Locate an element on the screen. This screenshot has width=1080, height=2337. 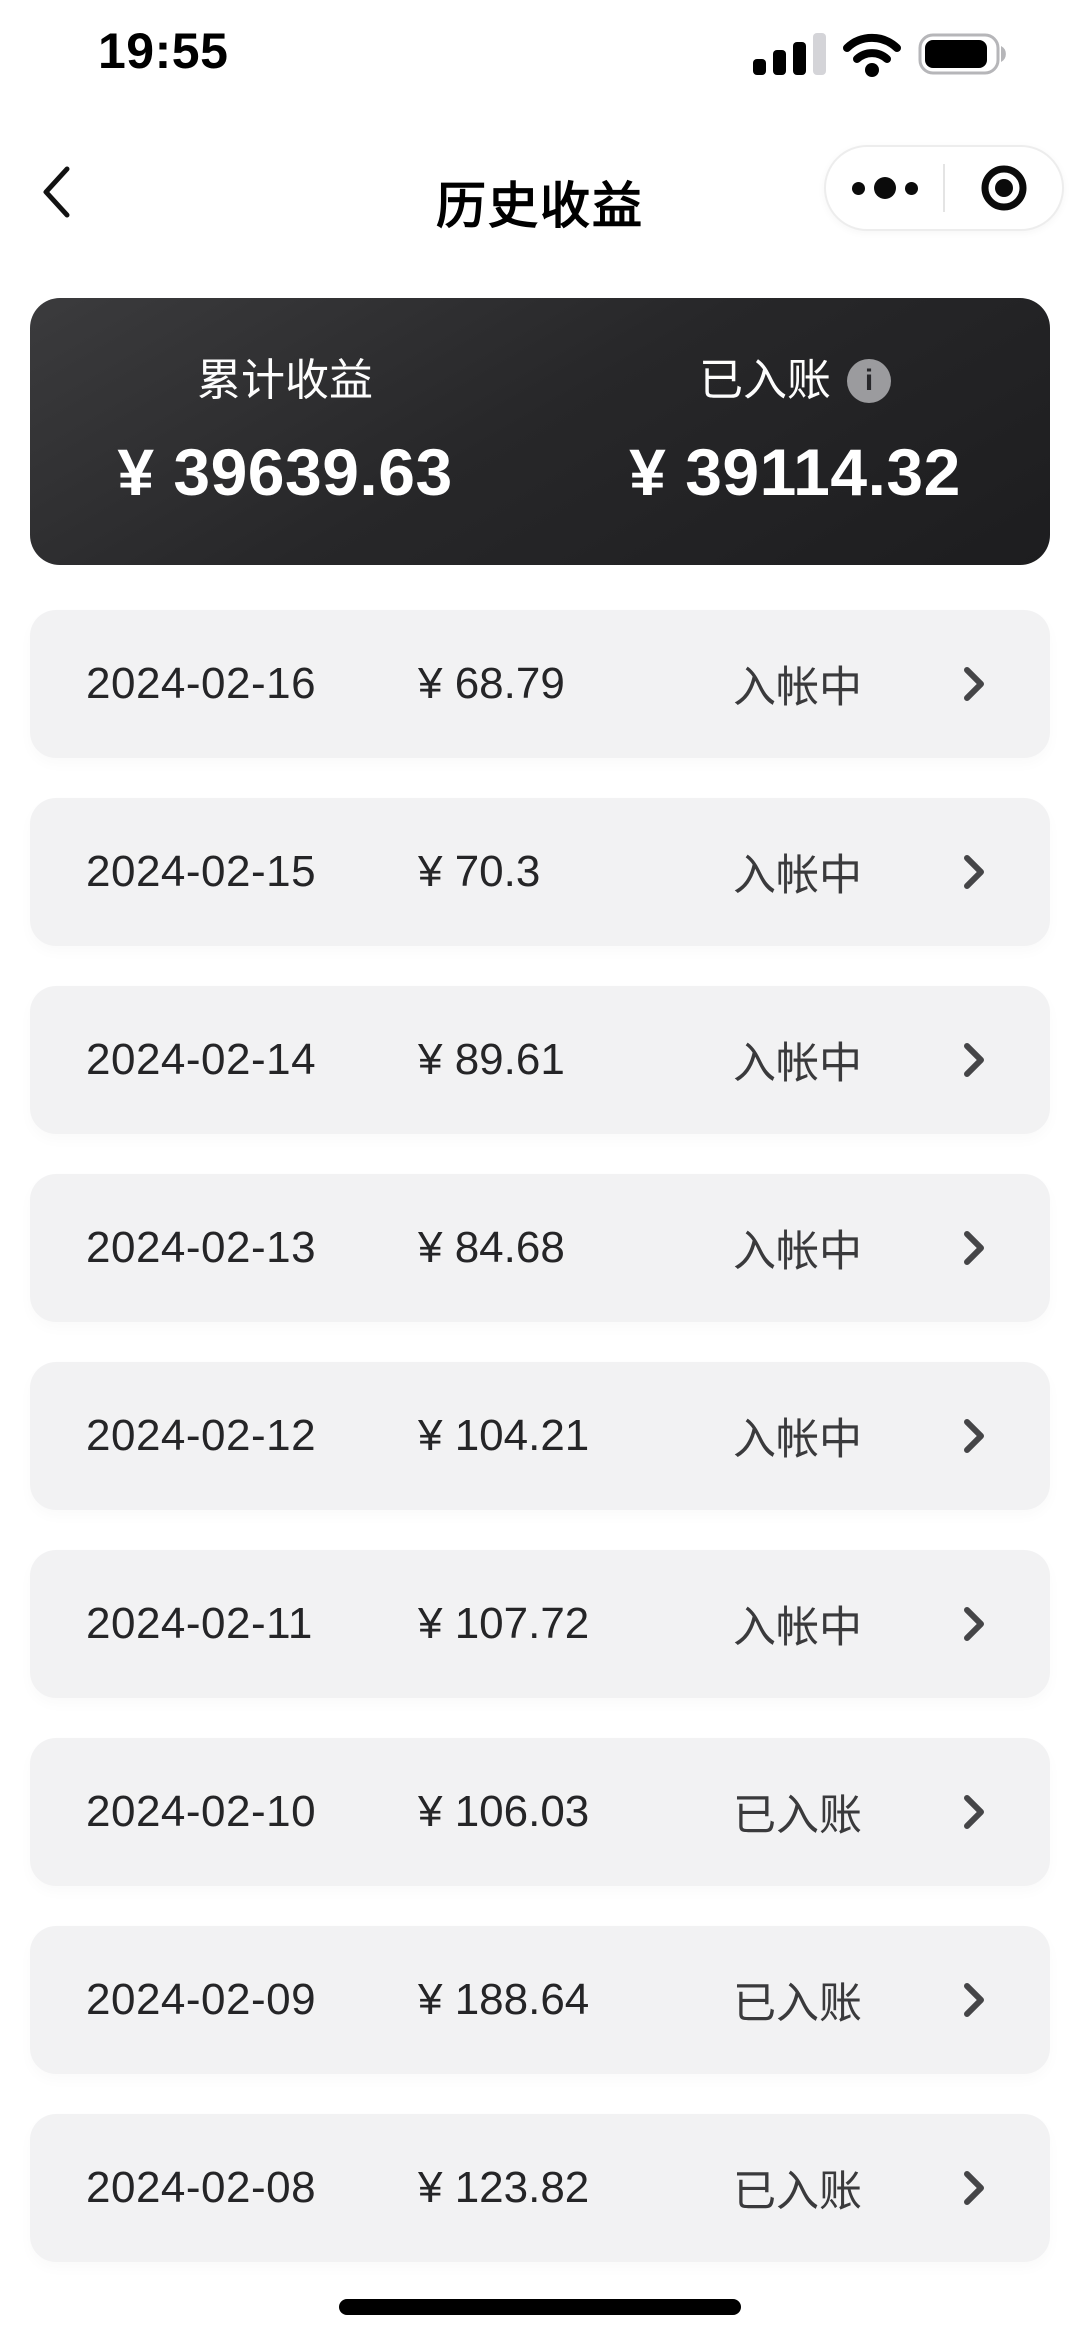
row-amount: ¥ 70.3 is located at coordinates (479, 871).